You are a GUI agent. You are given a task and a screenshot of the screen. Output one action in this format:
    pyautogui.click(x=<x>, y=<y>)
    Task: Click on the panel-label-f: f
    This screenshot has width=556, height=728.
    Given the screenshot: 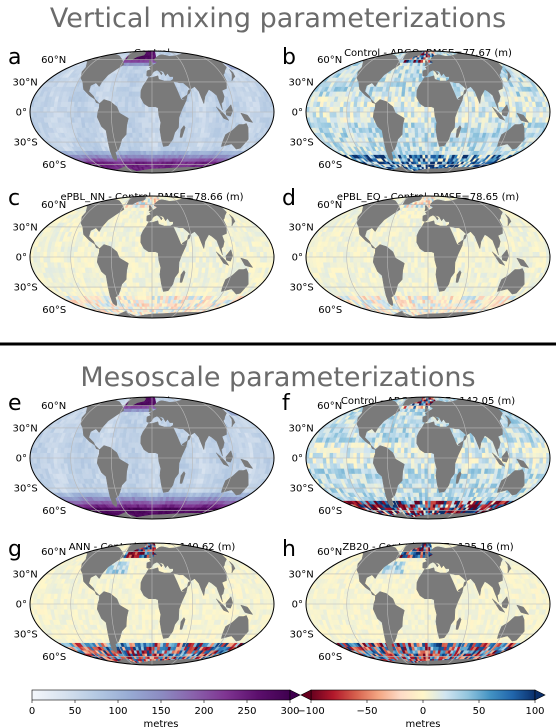 What is the action you would take?
    pyautogui.click(x=286, y=403)
    